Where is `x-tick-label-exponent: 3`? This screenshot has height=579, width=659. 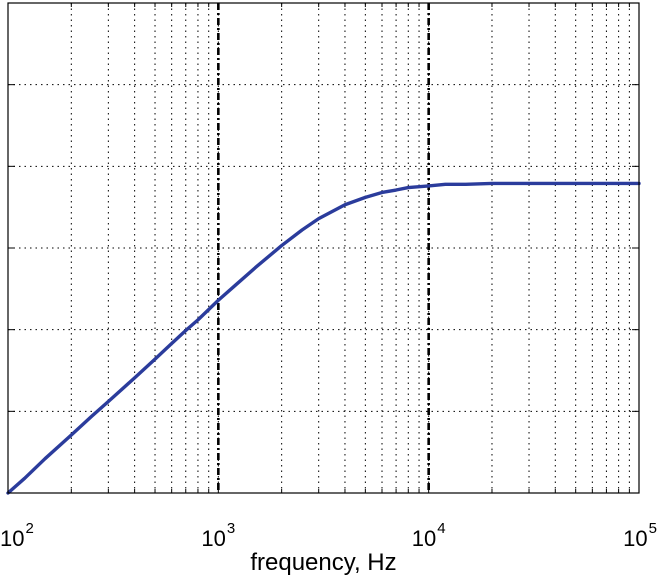
x-tick-label-exponent: 3 is located at coordinates (231, 528).